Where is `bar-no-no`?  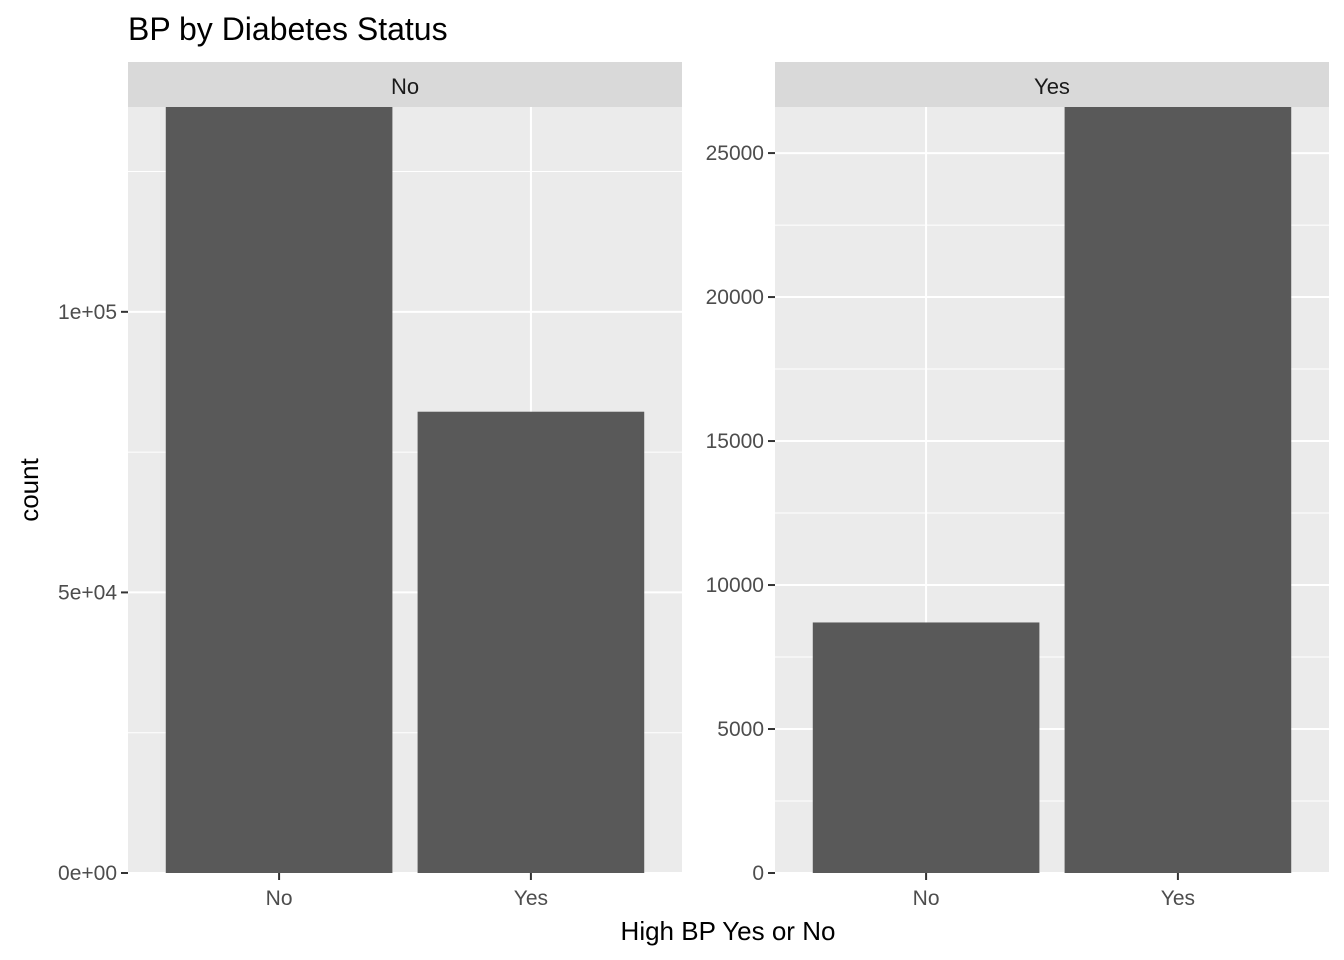
bar-no-no is located at coordinates (279, 490).